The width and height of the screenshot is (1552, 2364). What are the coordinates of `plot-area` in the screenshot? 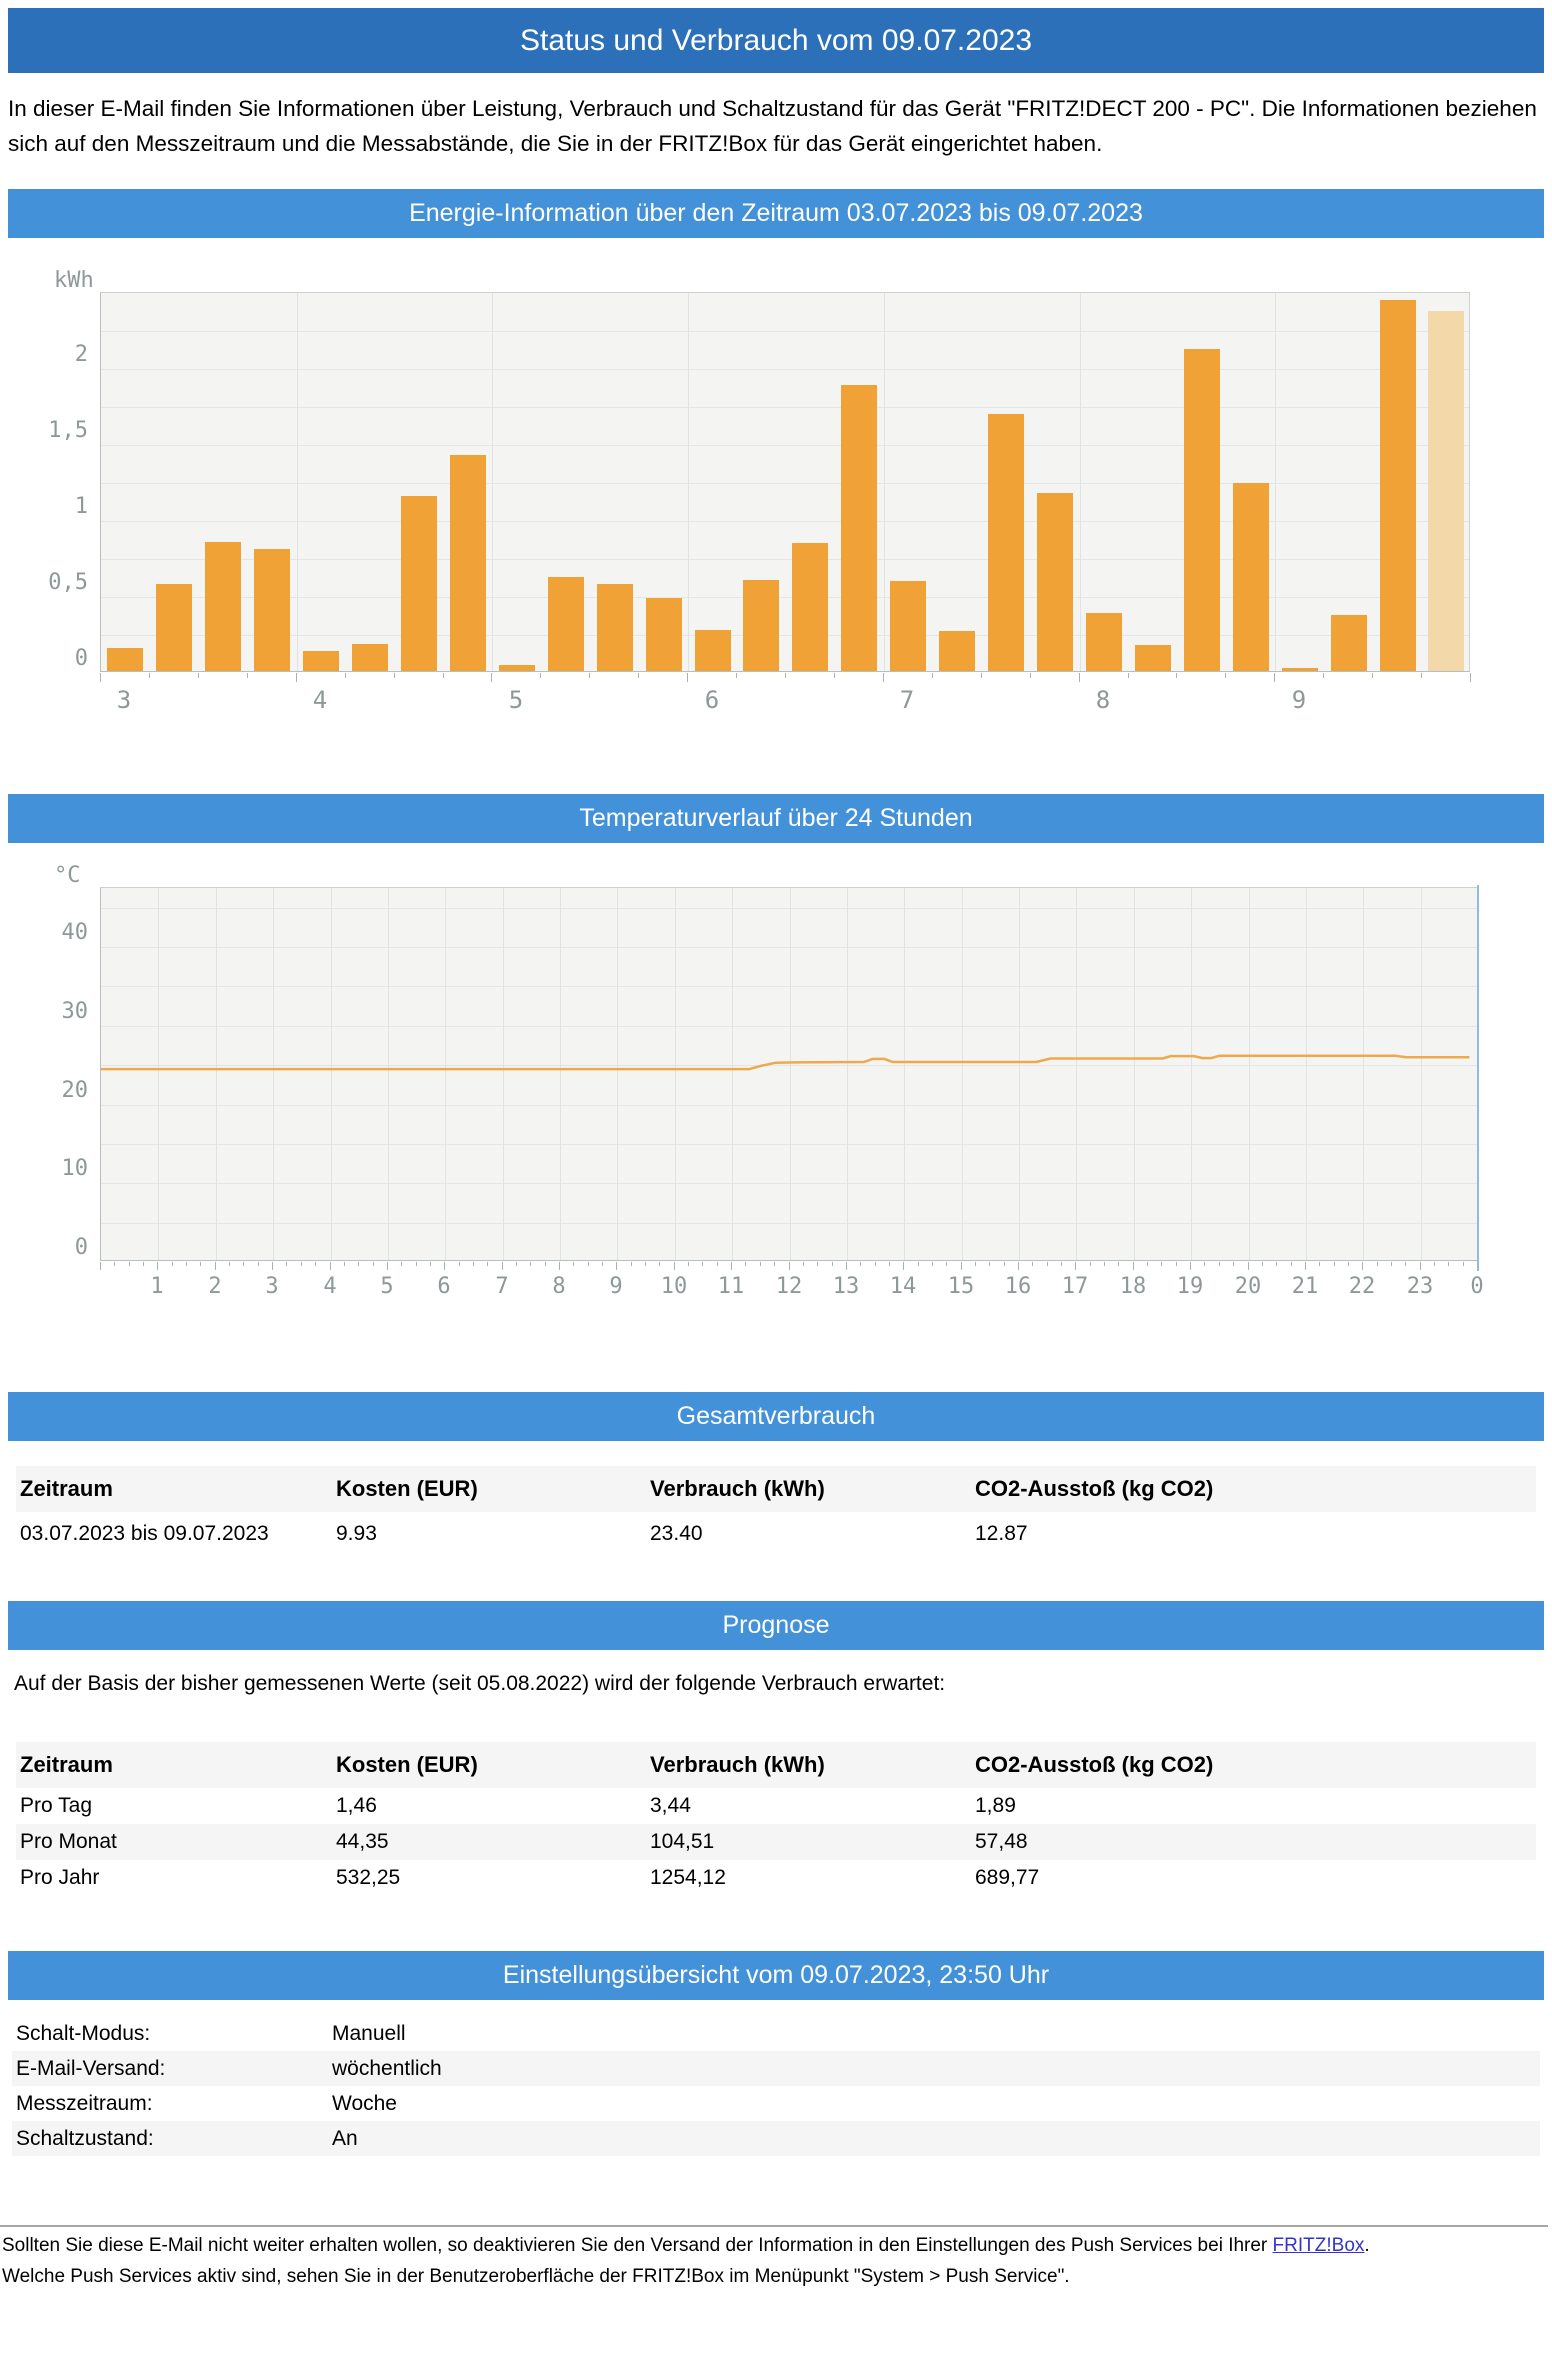 It's located at (785, 482).